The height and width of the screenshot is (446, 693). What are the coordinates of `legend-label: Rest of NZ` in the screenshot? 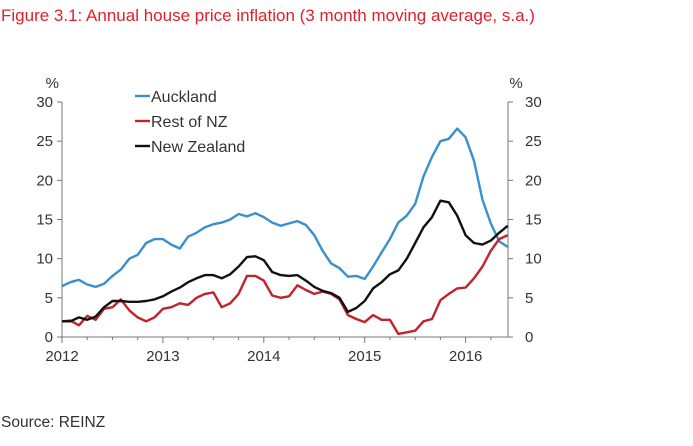 It's located at (189, 122).